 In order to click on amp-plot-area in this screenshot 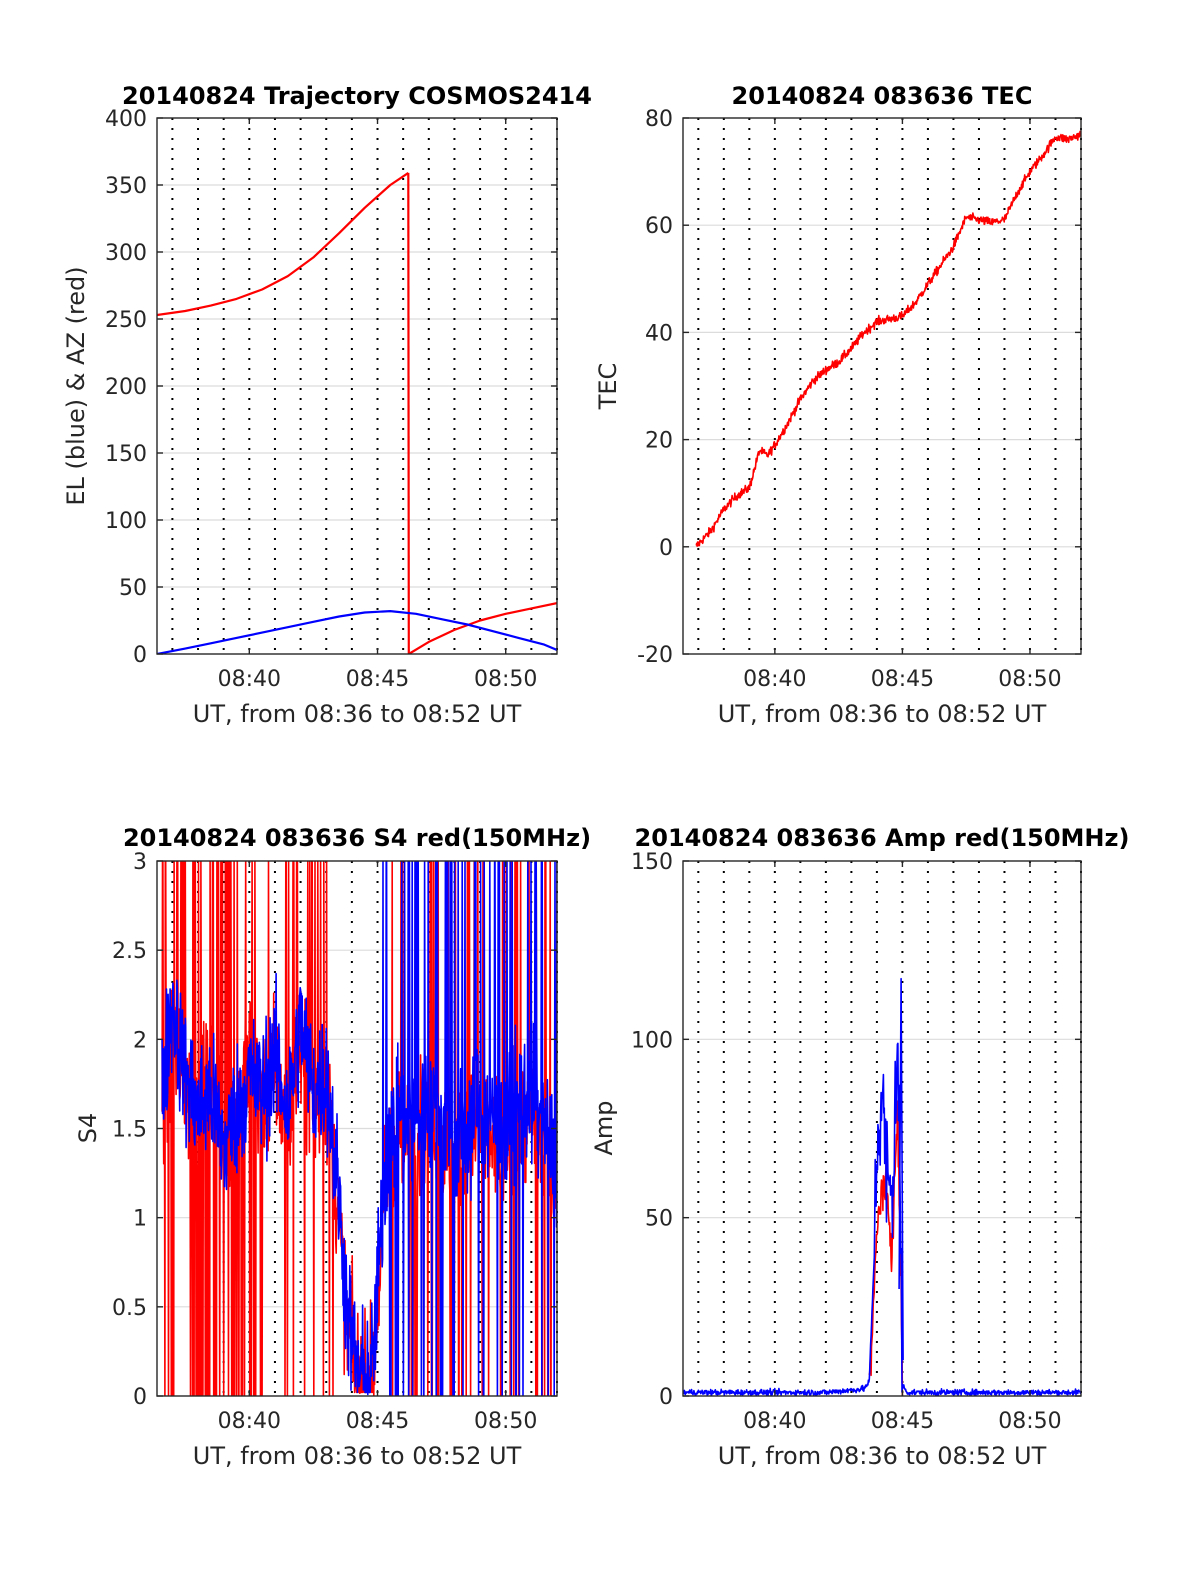, I will do `click(882, 1186)`.